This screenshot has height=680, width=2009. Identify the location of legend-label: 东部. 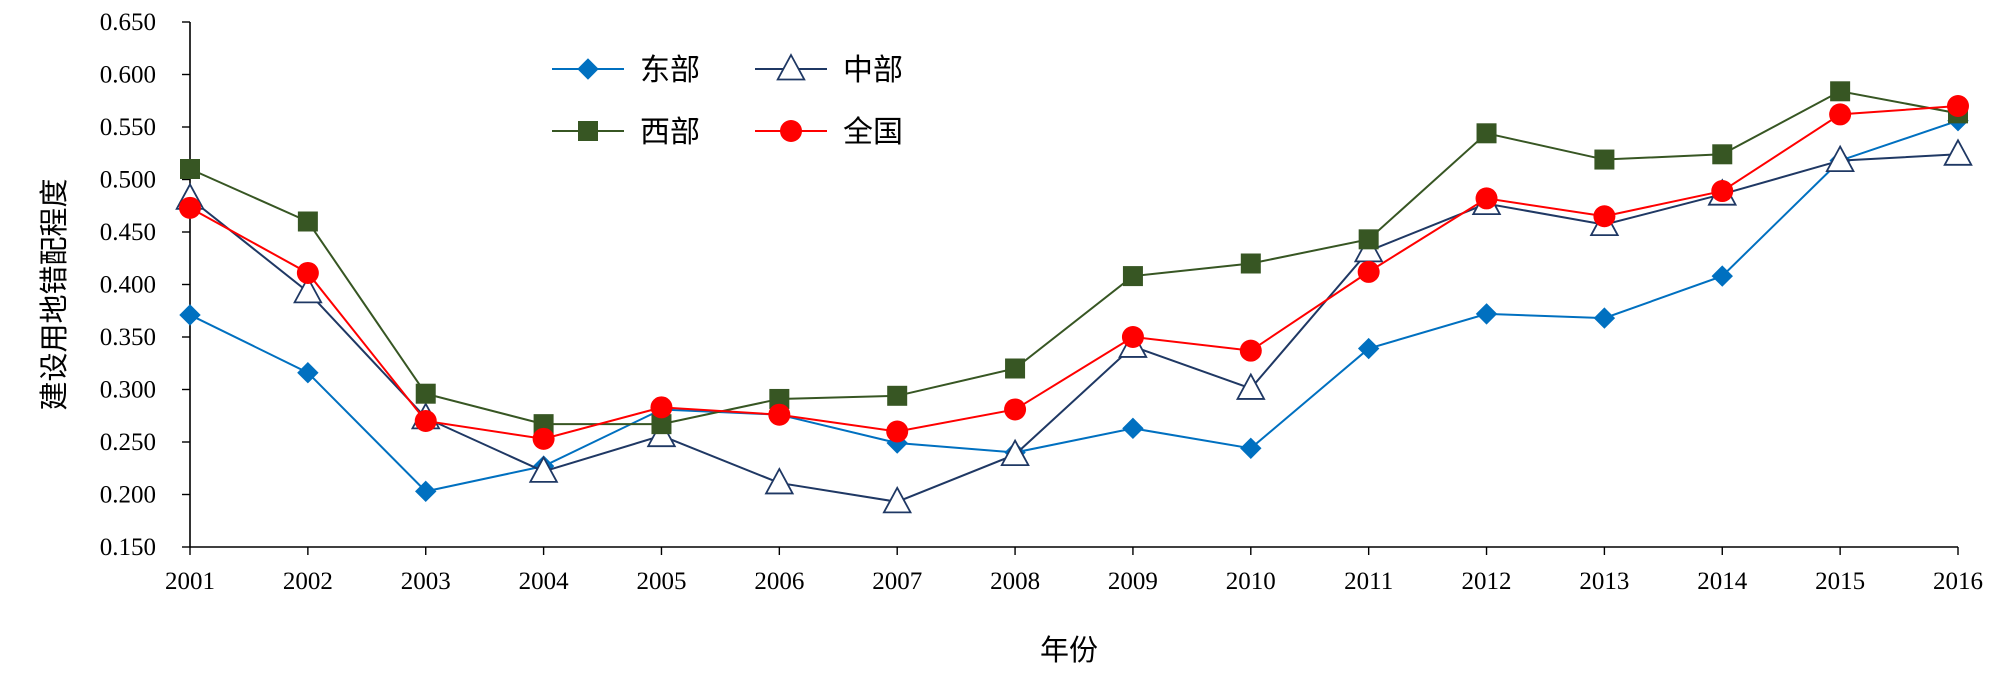
(670, 70).